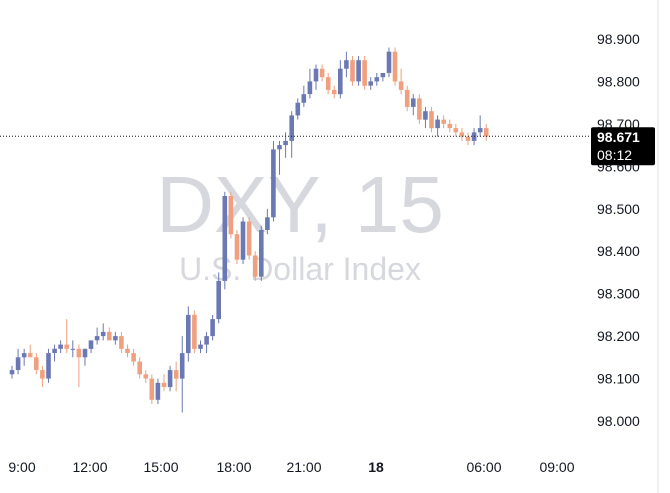 This screenshot has height=493, width=670. What do you see at coordinates (483, 467) in the screenshot?
I see `time-tick-label: 06:00` at bounding box center [483, 467].